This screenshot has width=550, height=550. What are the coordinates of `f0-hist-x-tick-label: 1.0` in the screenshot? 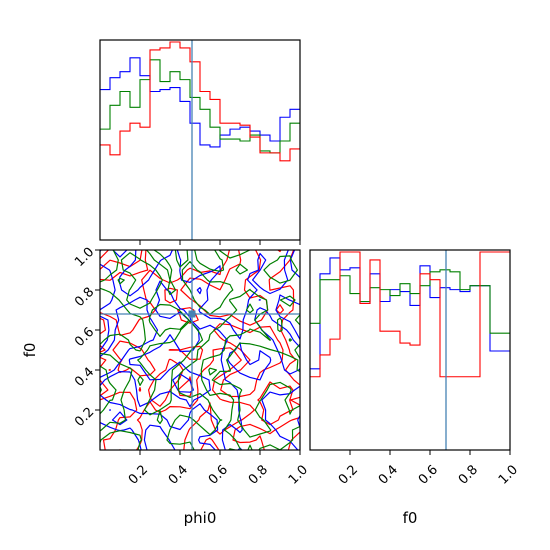 It's located at (508, 474).